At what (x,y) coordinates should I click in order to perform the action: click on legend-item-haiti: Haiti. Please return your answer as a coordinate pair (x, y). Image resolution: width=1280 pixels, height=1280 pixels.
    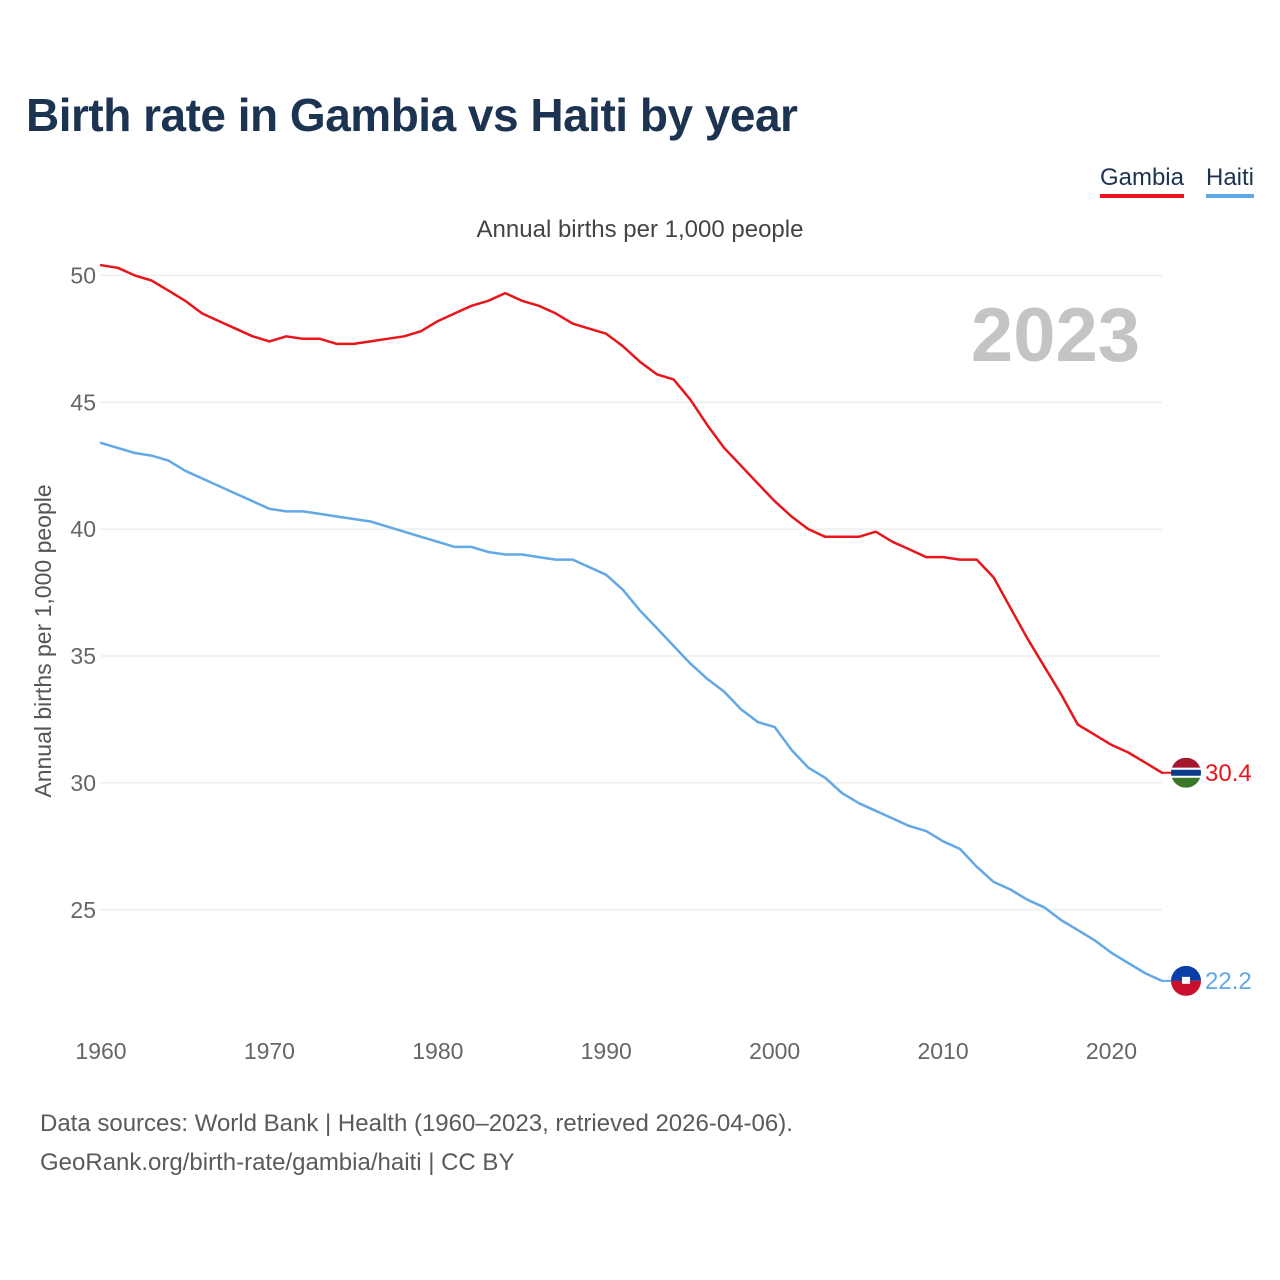
    Looking at the image, I should click on (1229, 181).